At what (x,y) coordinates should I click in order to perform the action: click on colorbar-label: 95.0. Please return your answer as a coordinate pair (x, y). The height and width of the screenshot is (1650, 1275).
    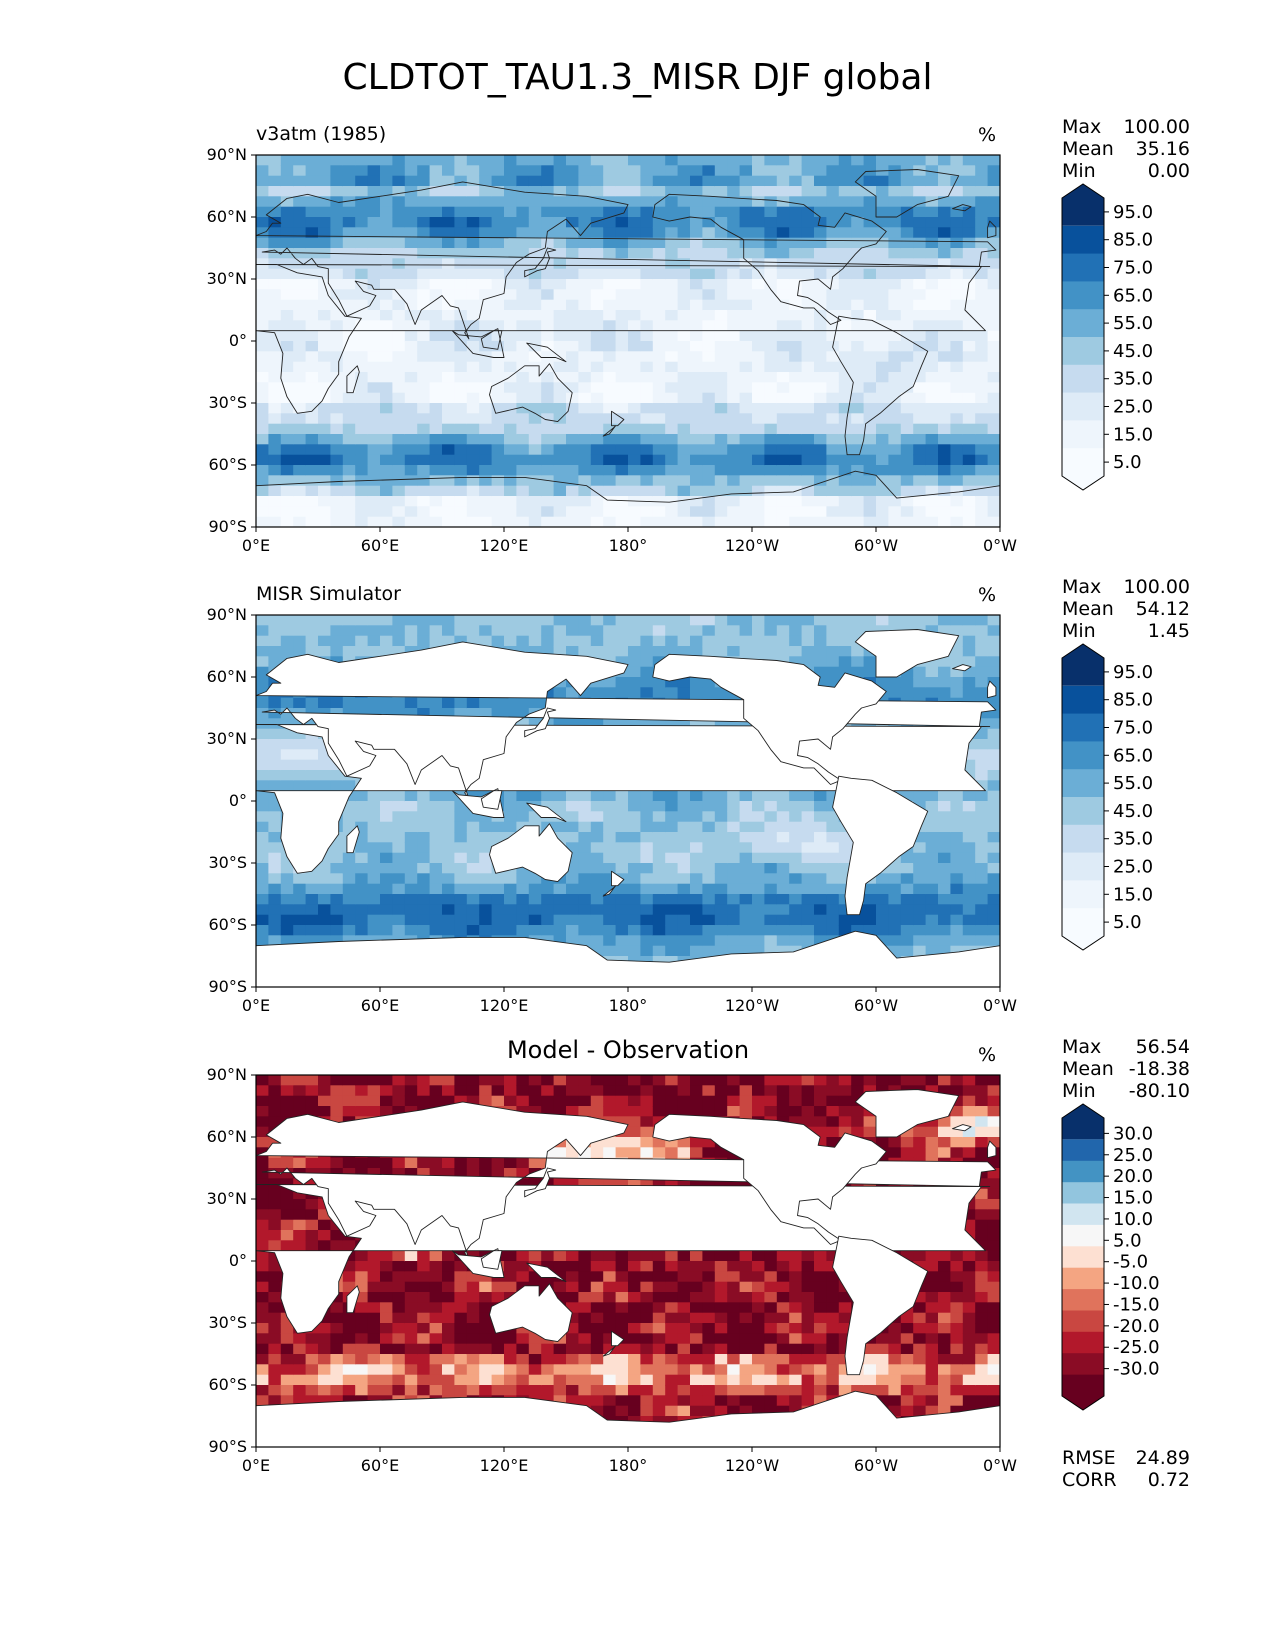
    Looking at the image, I should click on (1133, 212).